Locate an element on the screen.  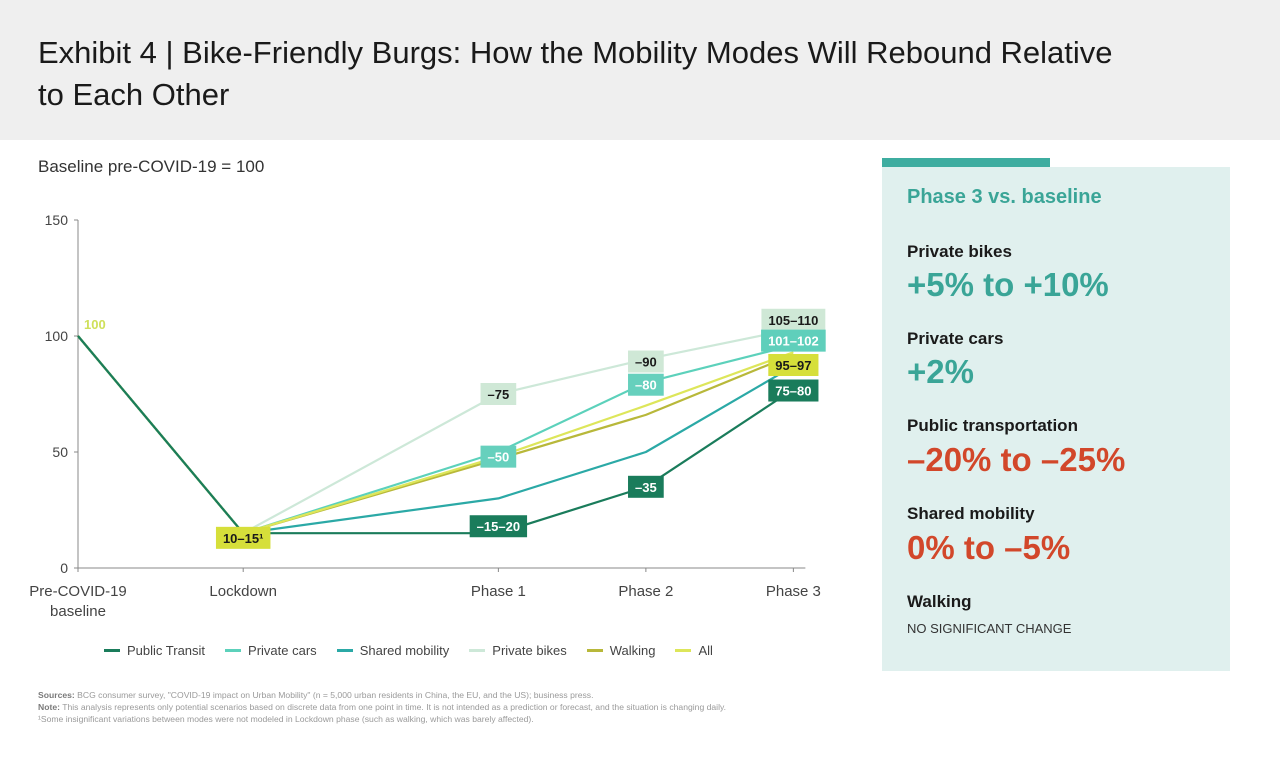
data-label-text: –15–20 is located at coordinates (498, 526).